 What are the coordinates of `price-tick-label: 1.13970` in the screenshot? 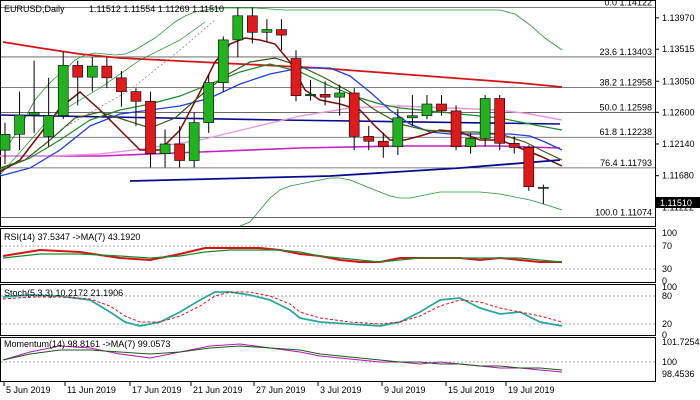 It's located at (678, 18).